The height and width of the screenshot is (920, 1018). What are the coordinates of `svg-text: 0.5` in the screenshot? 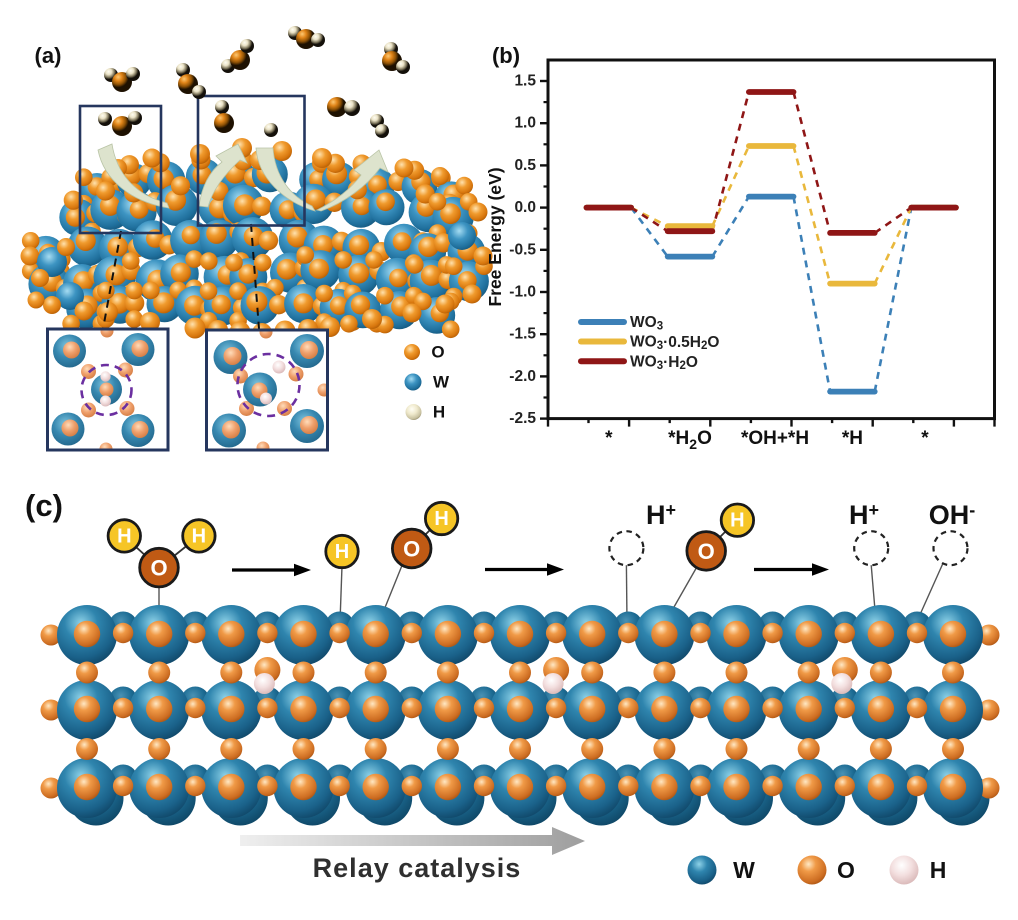 It's located at (525, 165).